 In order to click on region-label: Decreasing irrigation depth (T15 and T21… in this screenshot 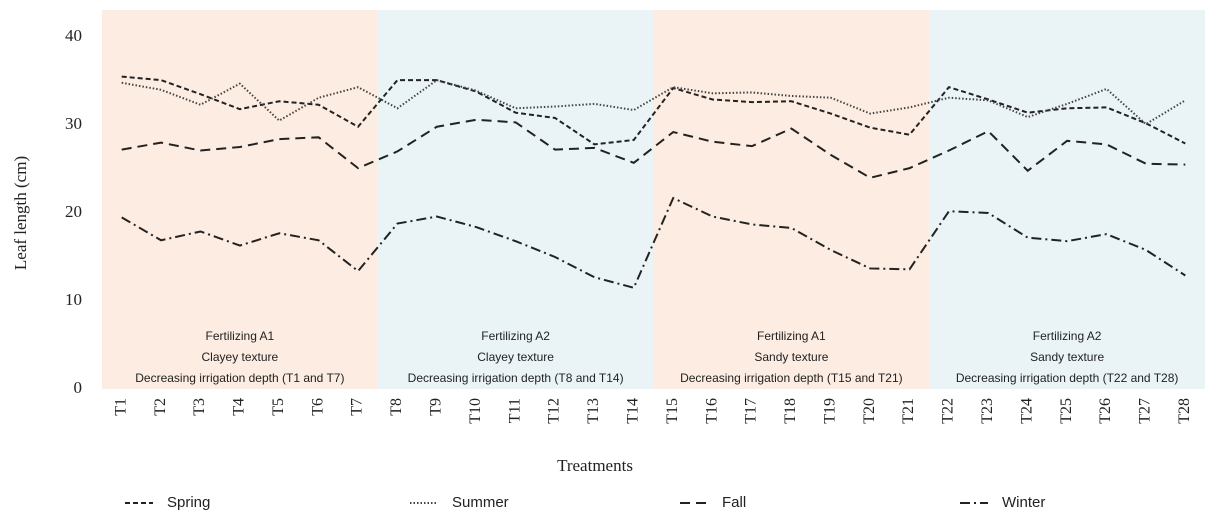, I will do `click(791, 378)`.